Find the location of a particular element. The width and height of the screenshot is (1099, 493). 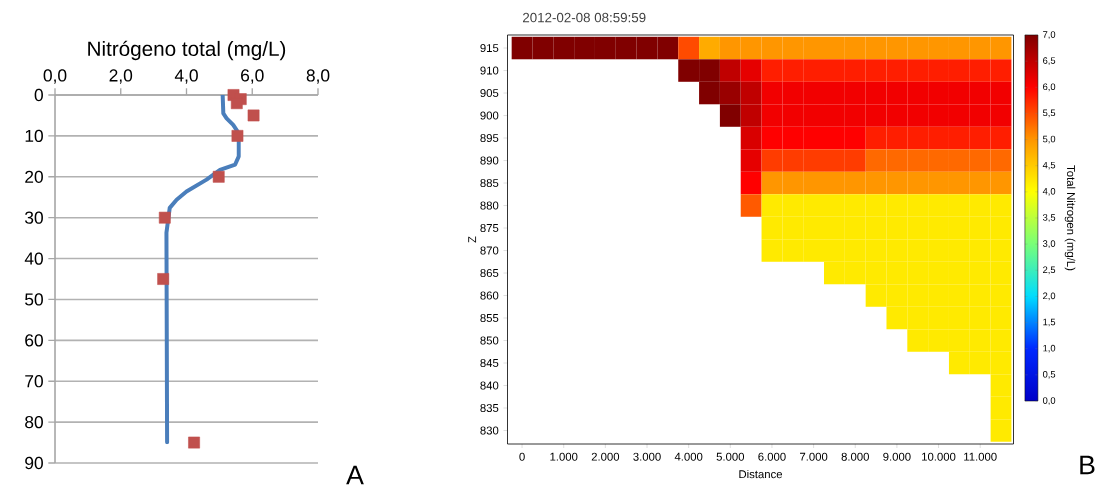

color-bar-label: 6,0 is located at coordinates (1049, 87).